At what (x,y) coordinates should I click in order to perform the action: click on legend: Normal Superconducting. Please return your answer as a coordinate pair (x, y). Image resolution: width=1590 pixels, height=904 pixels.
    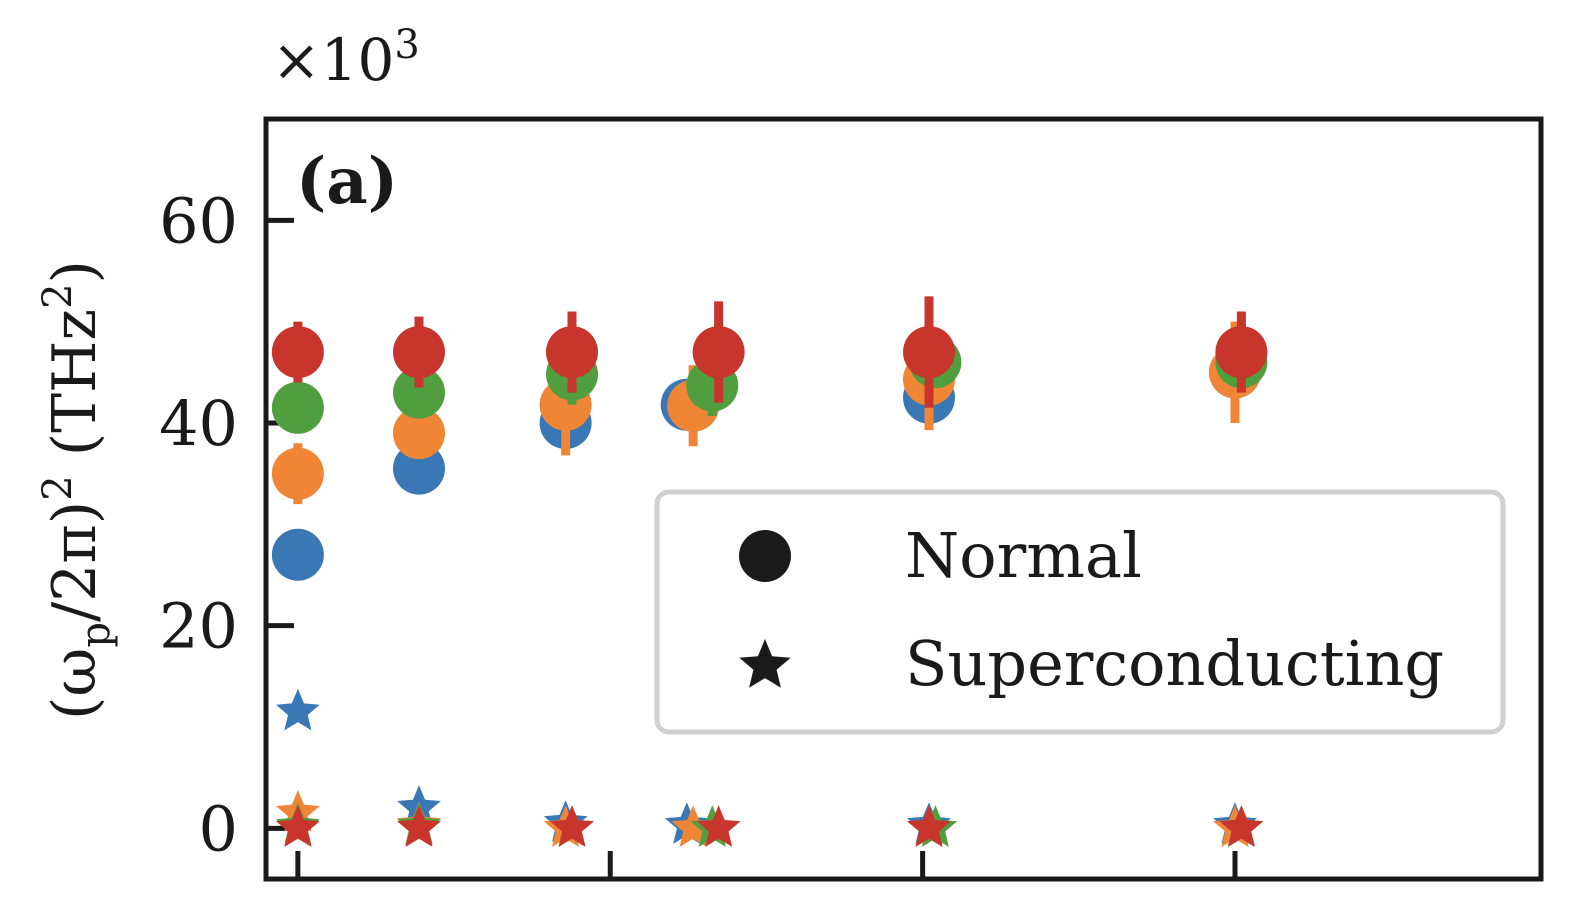
    Looking at the image, I should click on (1080, 612).